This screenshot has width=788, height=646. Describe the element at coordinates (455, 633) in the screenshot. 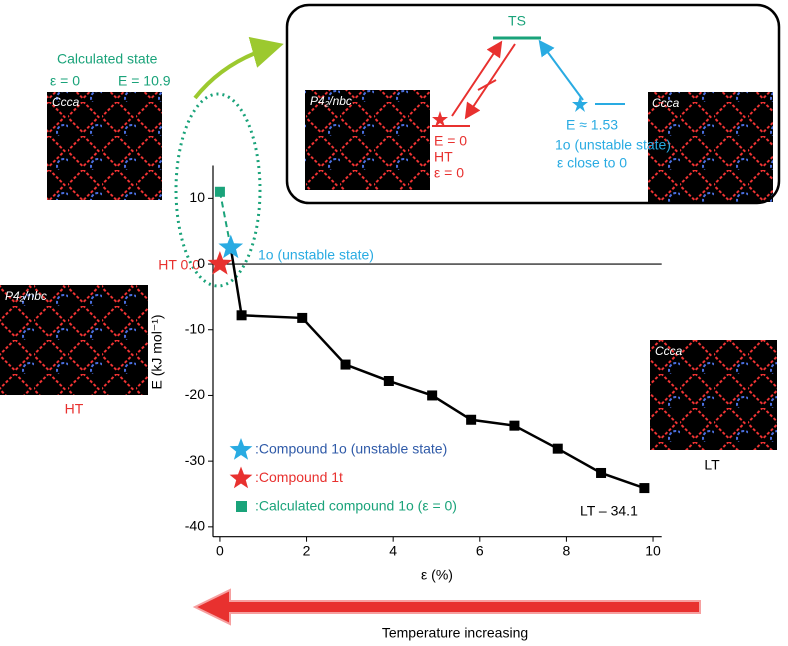

I see `annotation: Temperature increasing` at that location.